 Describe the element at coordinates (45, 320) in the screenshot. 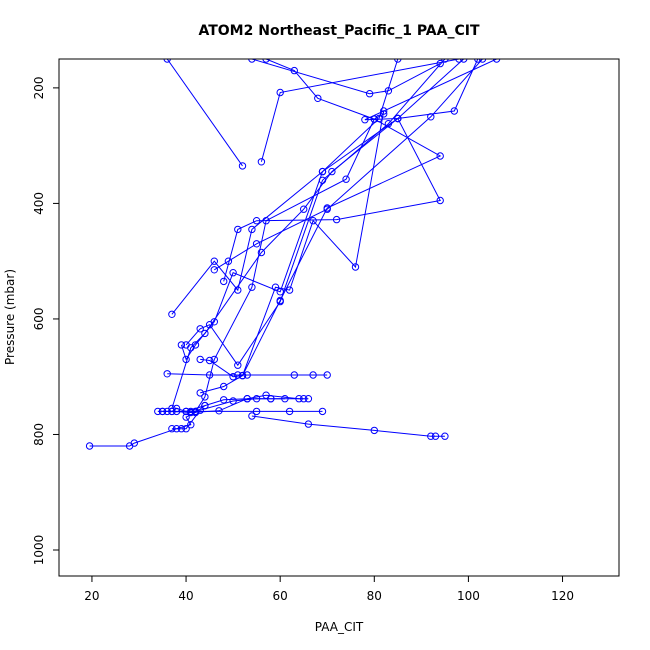

I see `y-axis: 200 400 600 800 1000` at that location.